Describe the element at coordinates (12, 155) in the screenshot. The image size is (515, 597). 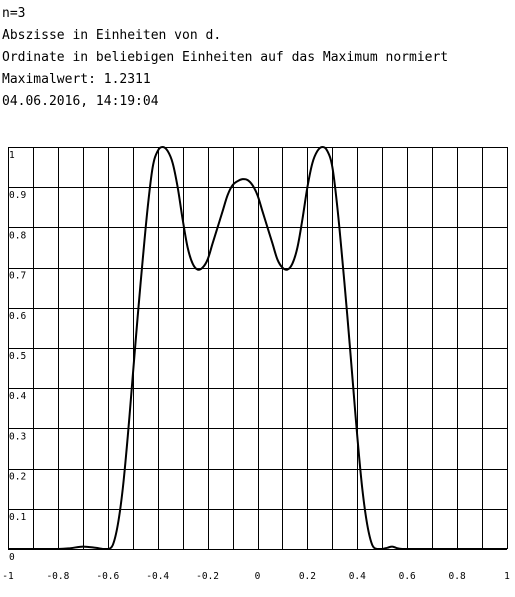
I see `y-tick-label: 1` at that location.